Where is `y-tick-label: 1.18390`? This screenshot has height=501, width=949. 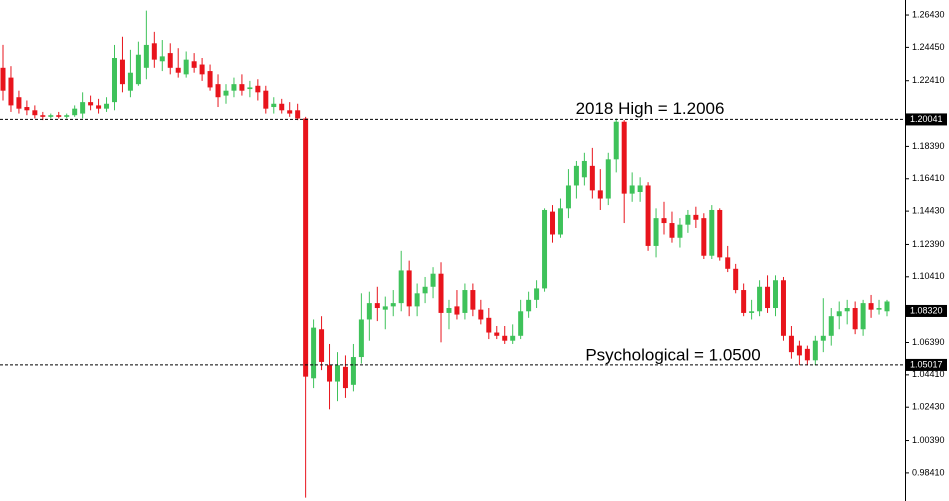
y-tick-label: 1.18390 is located at coordinates (928, 146).